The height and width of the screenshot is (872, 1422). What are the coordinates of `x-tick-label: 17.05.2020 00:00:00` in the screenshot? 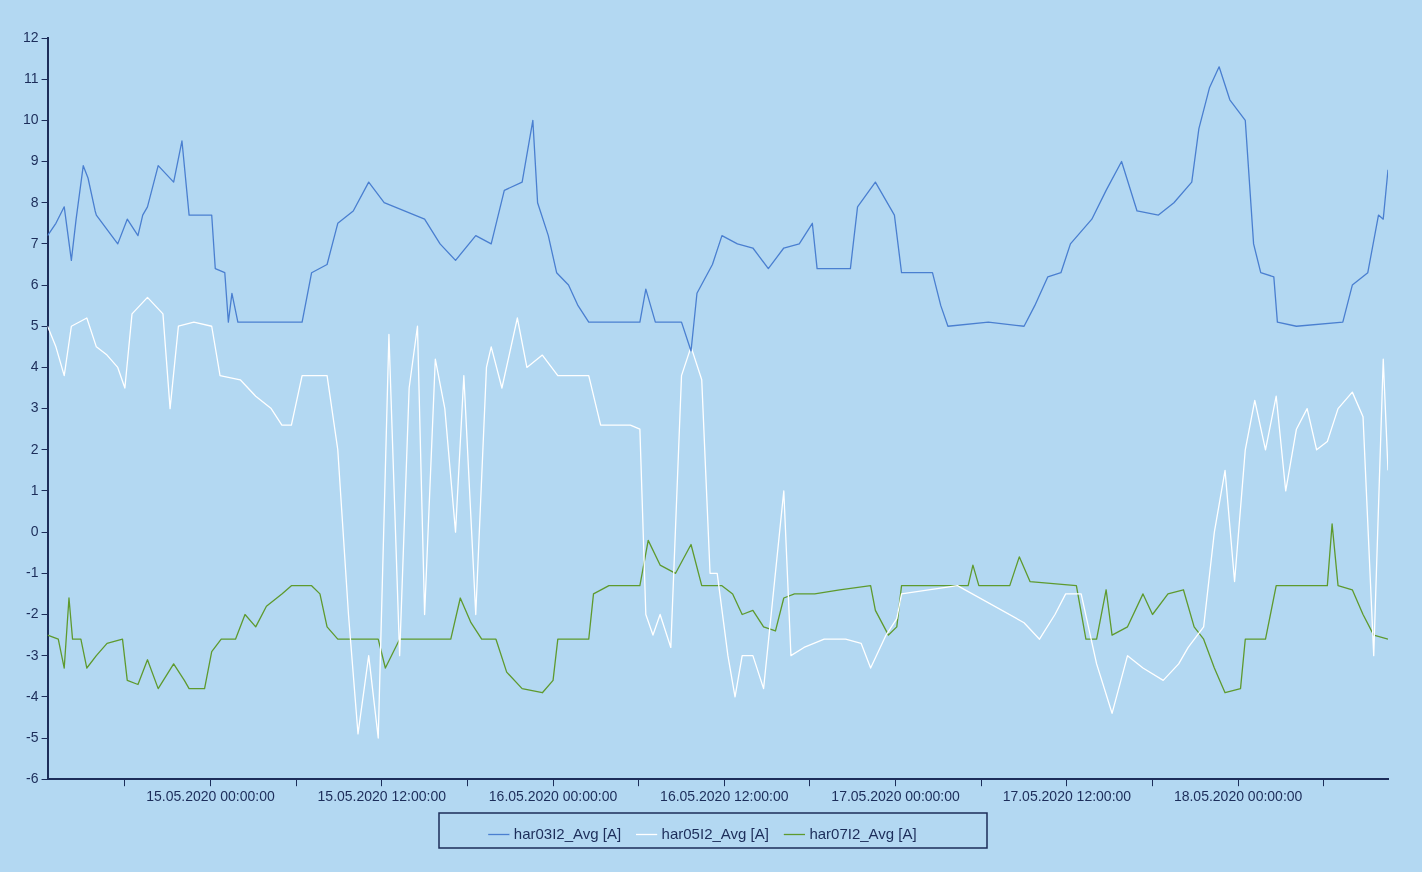 It's located at (896, 796).